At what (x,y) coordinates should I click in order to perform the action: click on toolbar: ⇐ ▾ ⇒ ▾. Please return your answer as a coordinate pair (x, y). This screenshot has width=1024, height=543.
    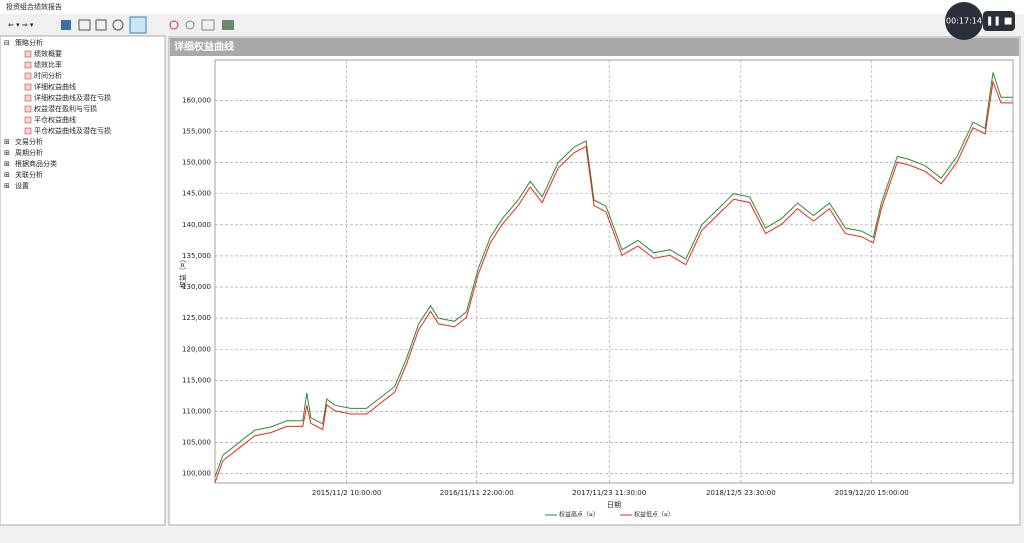
    Looking at the image, I should click on (121, 25).